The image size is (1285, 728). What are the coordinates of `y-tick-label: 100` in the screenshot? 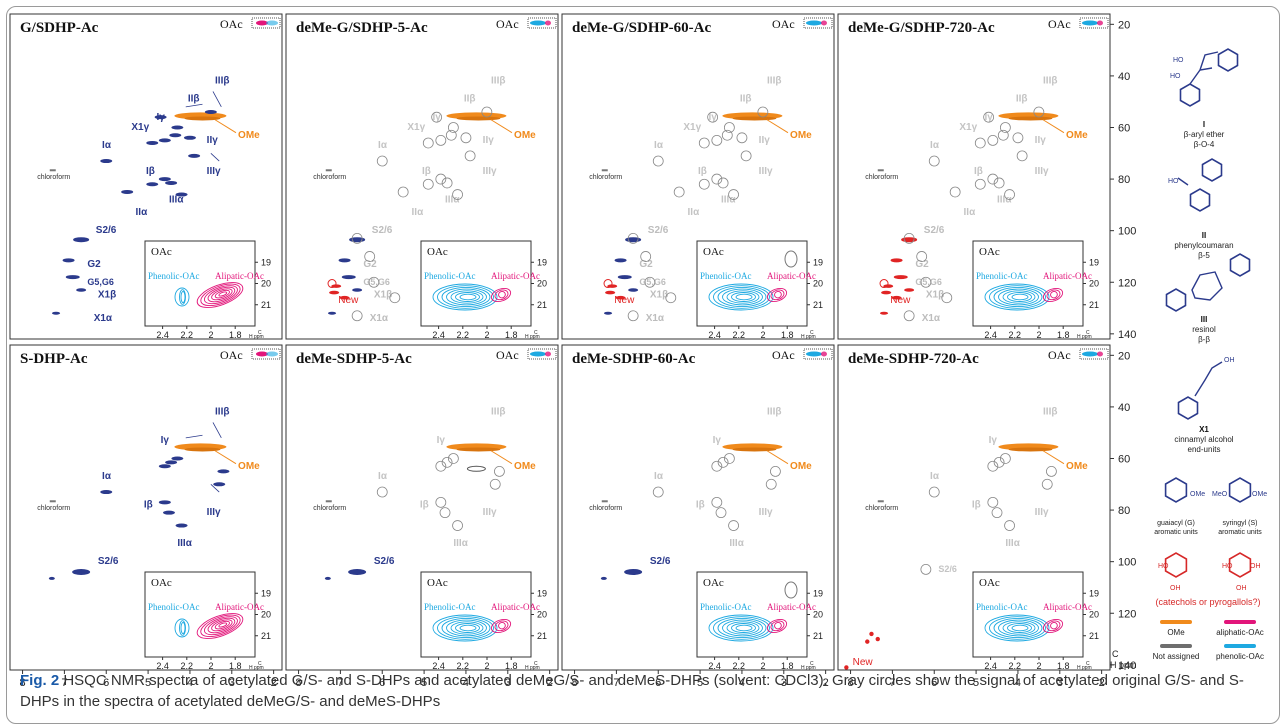 It's located at (1127, 232).